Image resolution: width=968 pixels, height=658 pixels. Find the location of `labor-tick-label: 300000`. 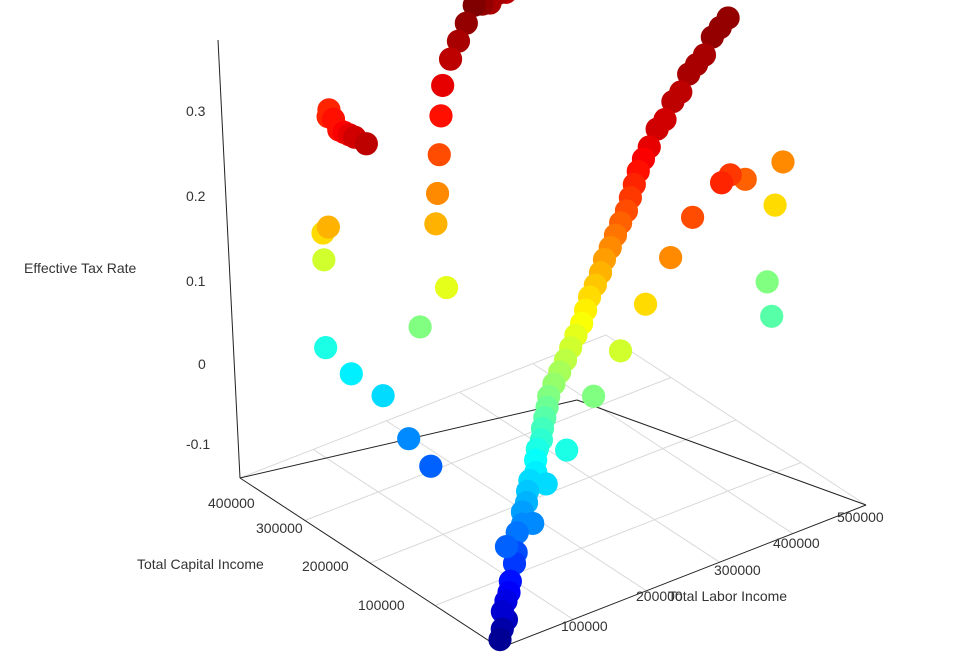

labor-tick-label: 300000 is located at coordinates (737, 570).